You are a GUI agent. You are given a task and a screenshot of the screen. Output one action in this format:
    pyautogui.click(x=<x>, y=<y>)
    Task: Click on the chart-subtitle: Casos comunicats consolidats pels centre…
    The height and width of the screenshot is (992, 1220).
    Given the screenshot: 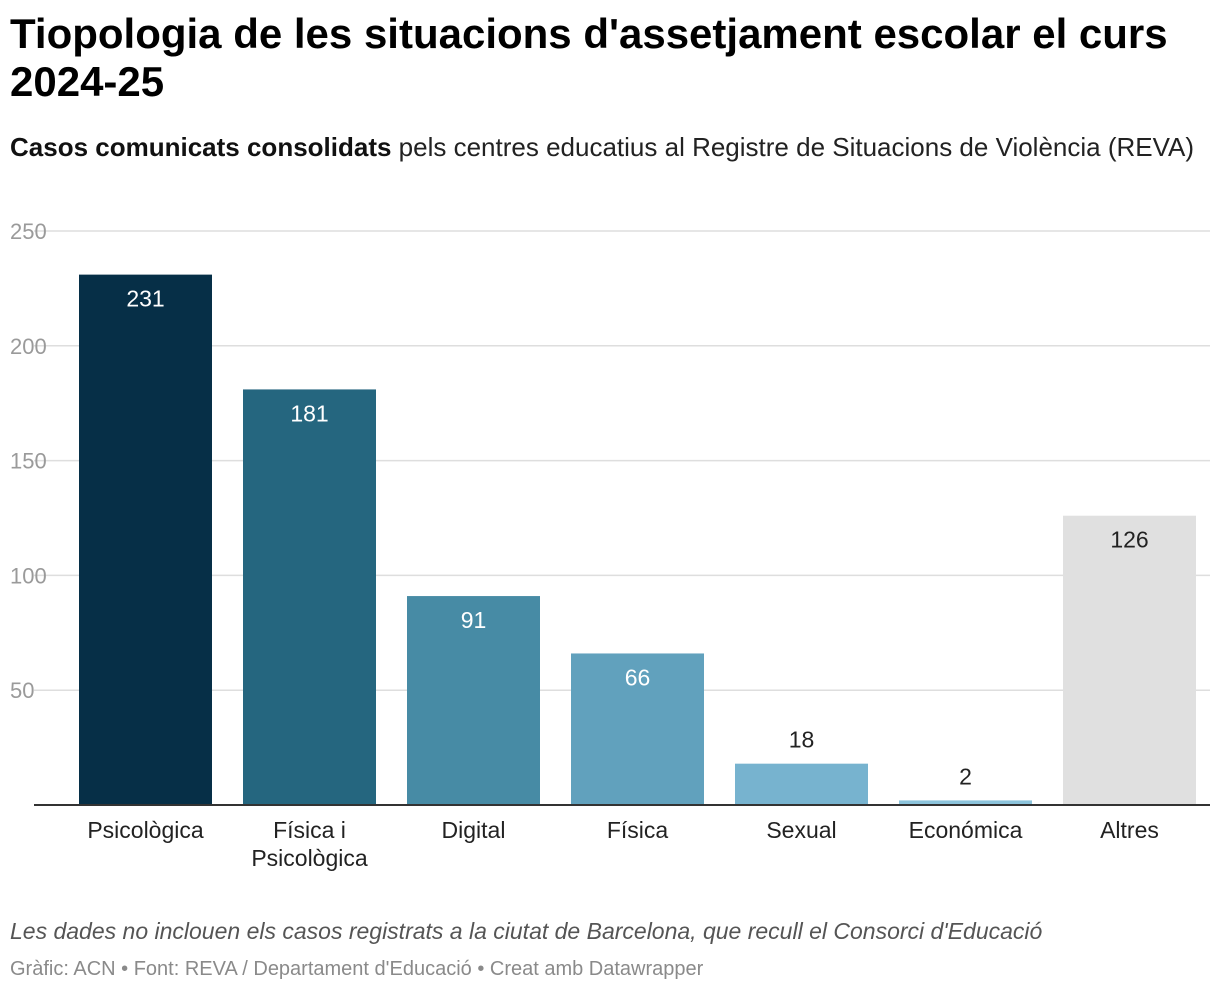 What is the action you would take?
    pyautogui.click(x=605, y=147)
    